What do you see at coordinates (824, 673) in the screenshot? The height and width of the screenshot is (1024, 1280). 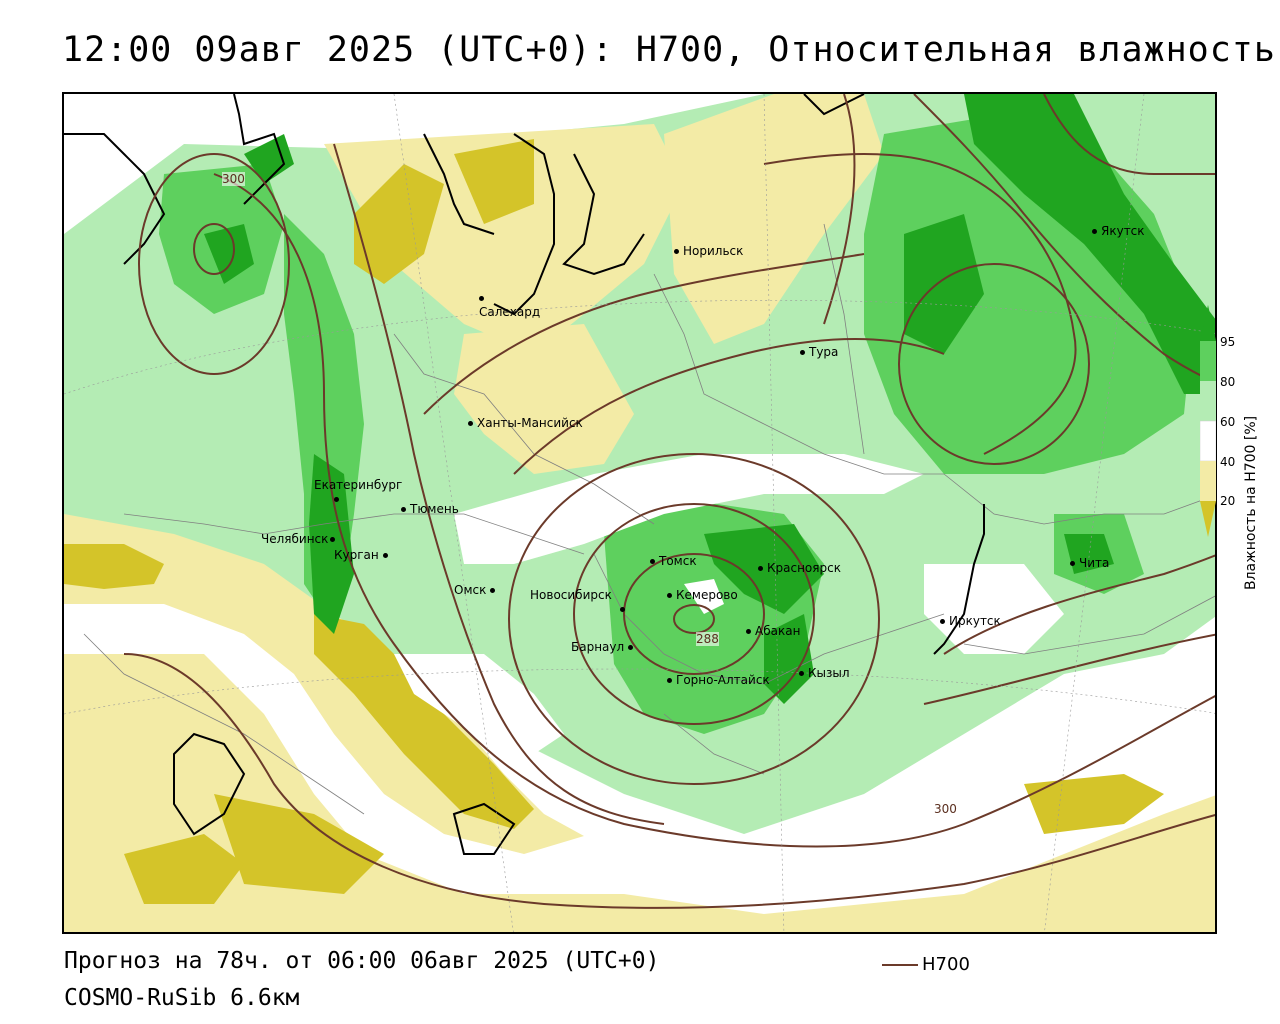 I see `city-label: Кызыл` at bounding box center [824, 673].